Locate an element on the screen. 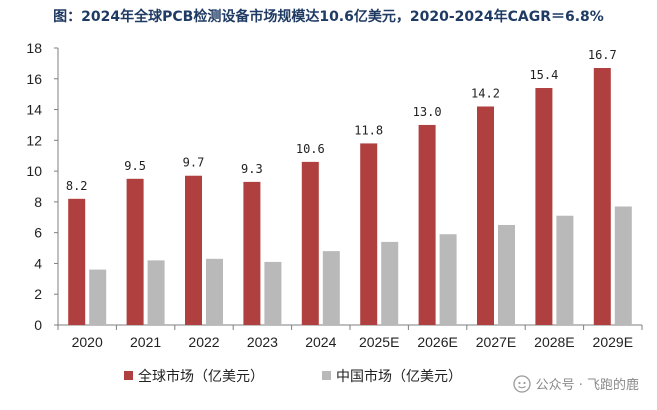  bar-china-2023 is located at coordinates (273, 293).